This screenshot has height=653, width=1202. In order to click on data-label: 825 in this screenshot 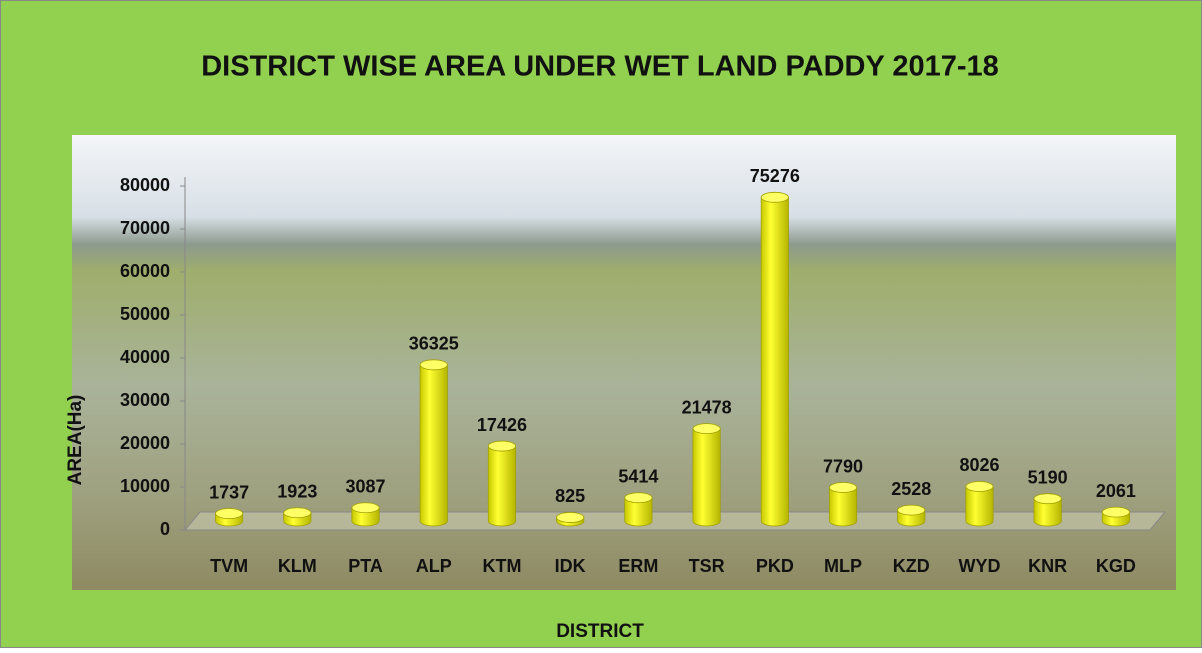, I will do `click(570, 496)`.